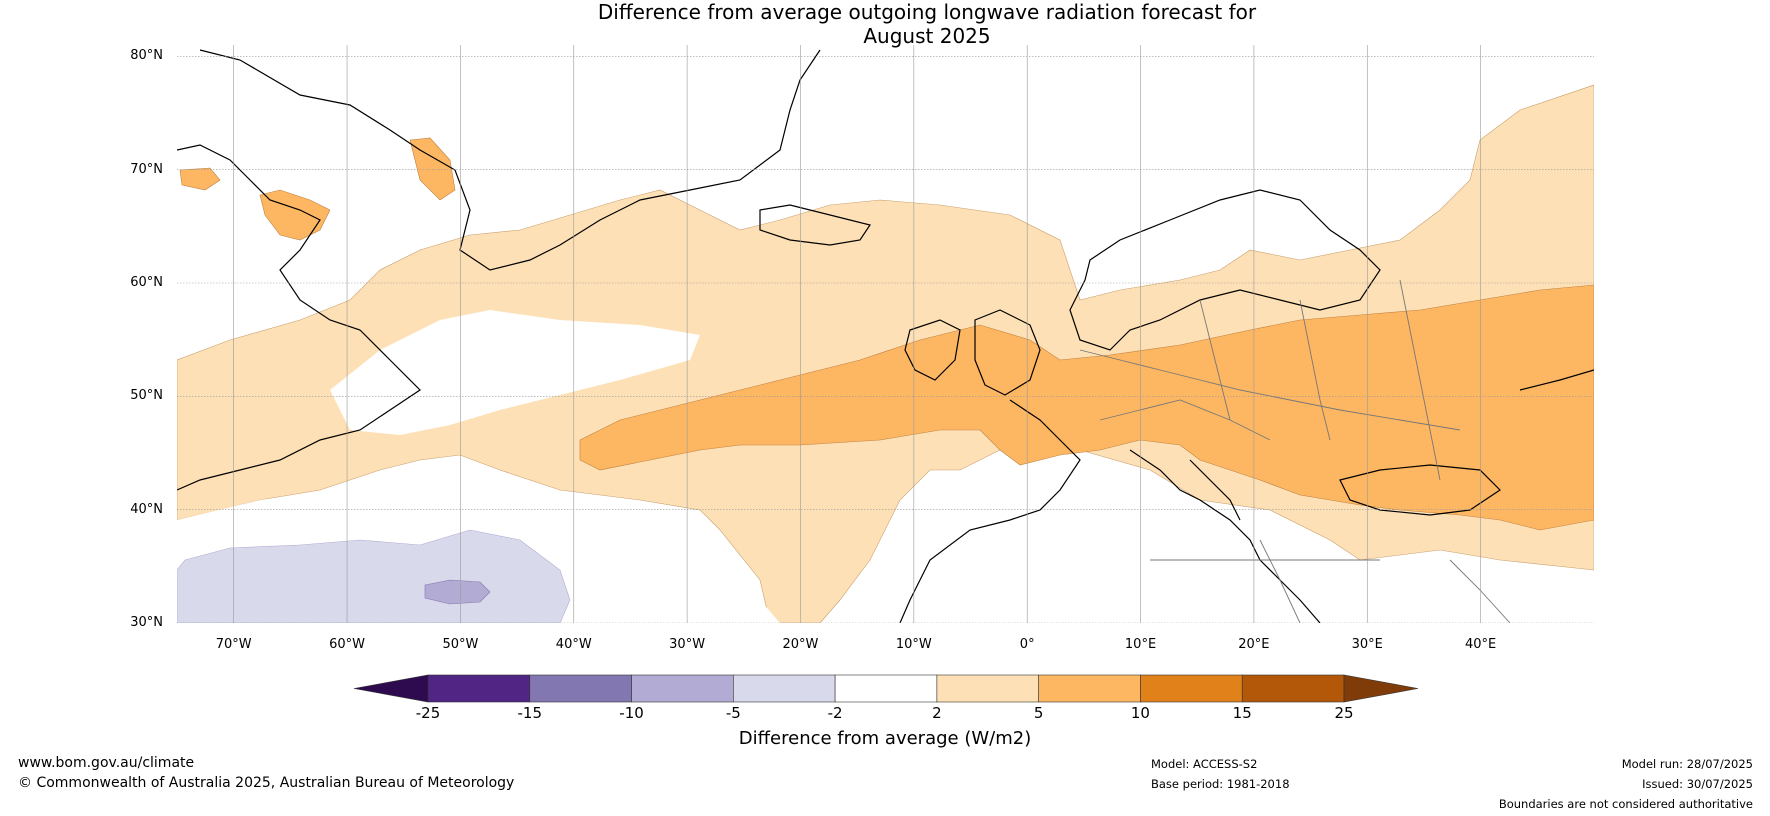 Image resolution: width=1770 pixels, height=816 pixels. I want to click on colorbar-tick-label: 5, so click(1038, 713).